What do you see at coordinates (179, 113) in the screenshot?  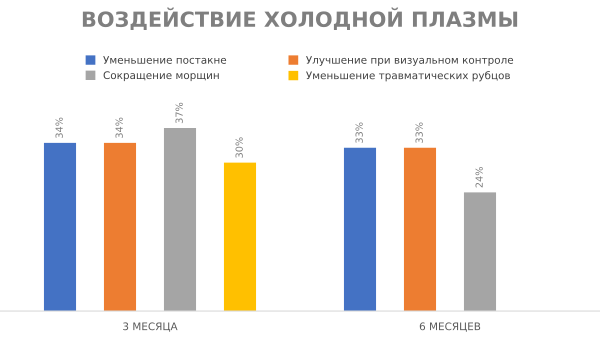 I see `data-label: 37%` at bounding box center [179, 113].